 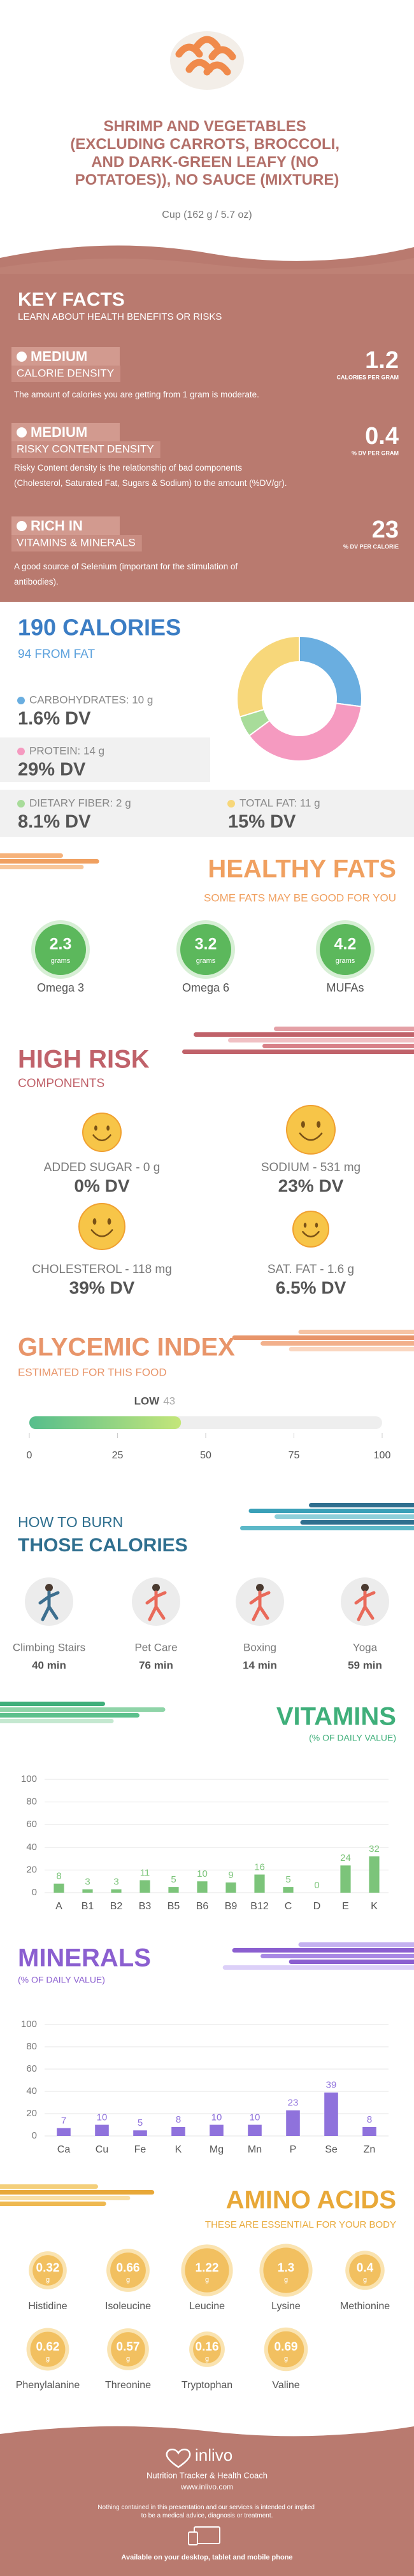 I want to click on activity-name: Pet Care, so click(x=155, y=1647).